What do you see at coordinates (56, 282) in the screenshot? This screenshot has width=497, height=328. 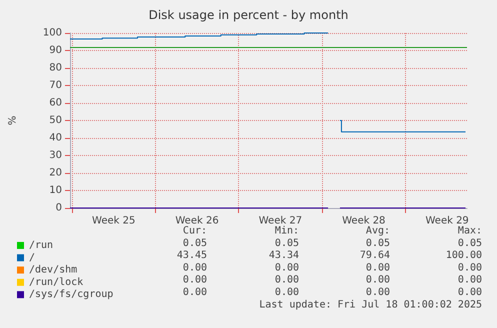 I see `legend-label: /run/lock` at bounding box center [56, 282].